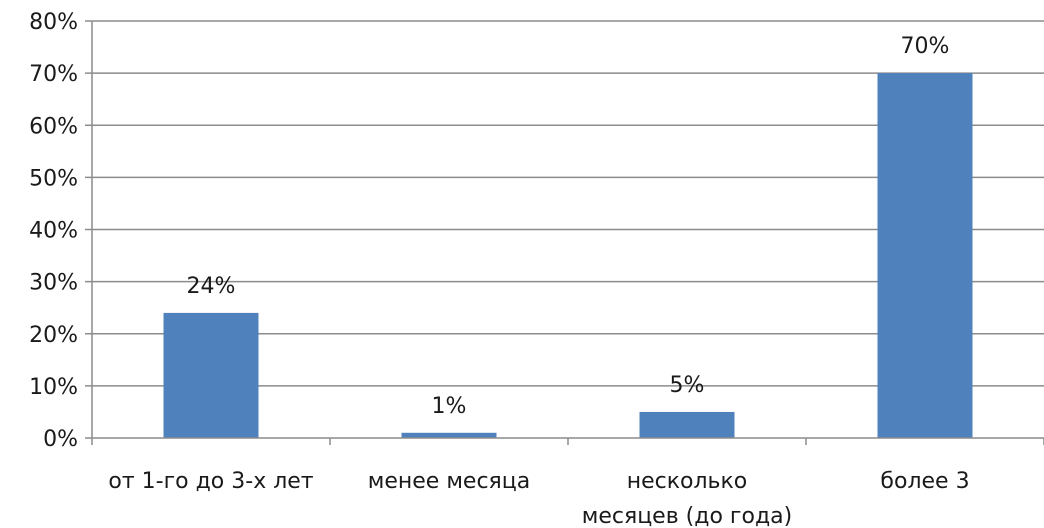  I want to click on x-axis, so click(567, 441).